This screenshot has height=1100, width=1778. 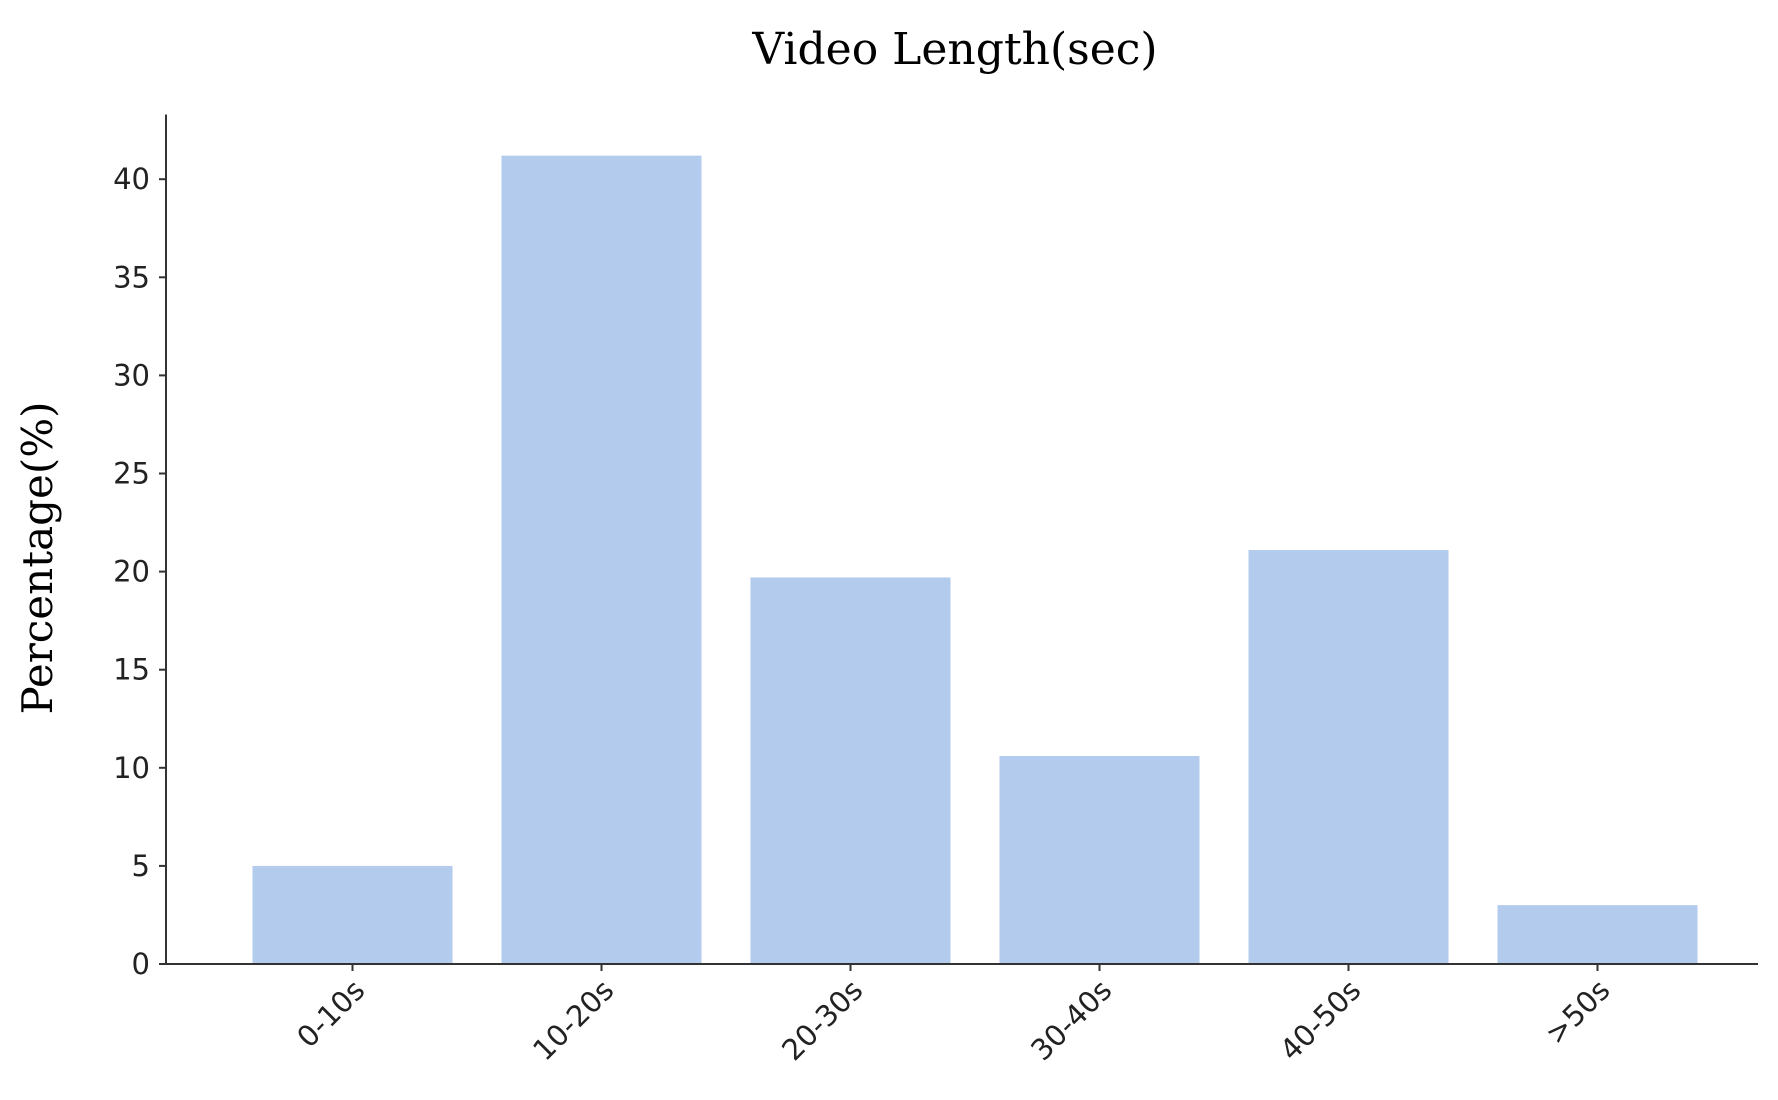 What do you see at coordinates (141, 964) in the screenshot?
I see `y-tick-label: 0` at bounding box center [141, 964].